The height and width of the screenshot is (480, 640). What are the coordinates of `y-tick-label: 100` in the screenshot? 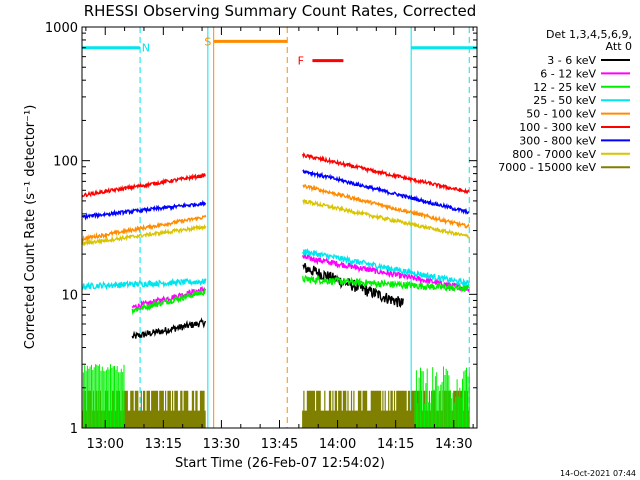 It's located at (65, 162).